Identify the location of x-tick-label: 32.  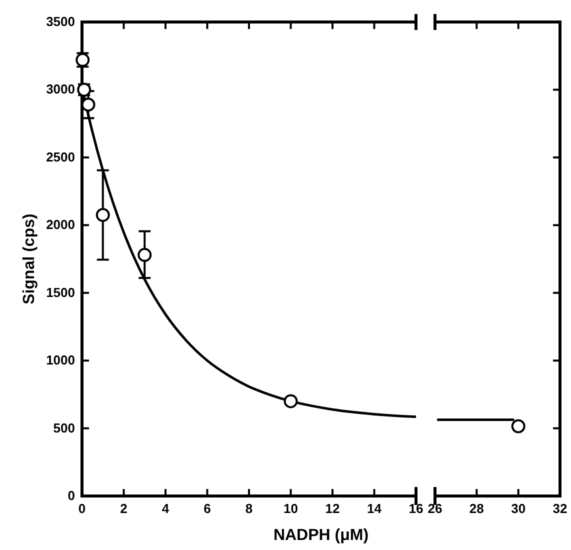
(560, 508).